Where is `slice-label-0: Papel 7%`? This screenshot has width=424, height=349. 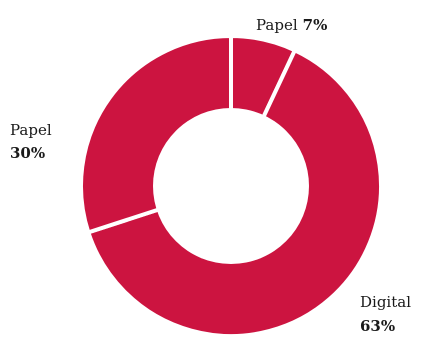 slice-label-0: Papel 7% is located at coordinates (291, 25).